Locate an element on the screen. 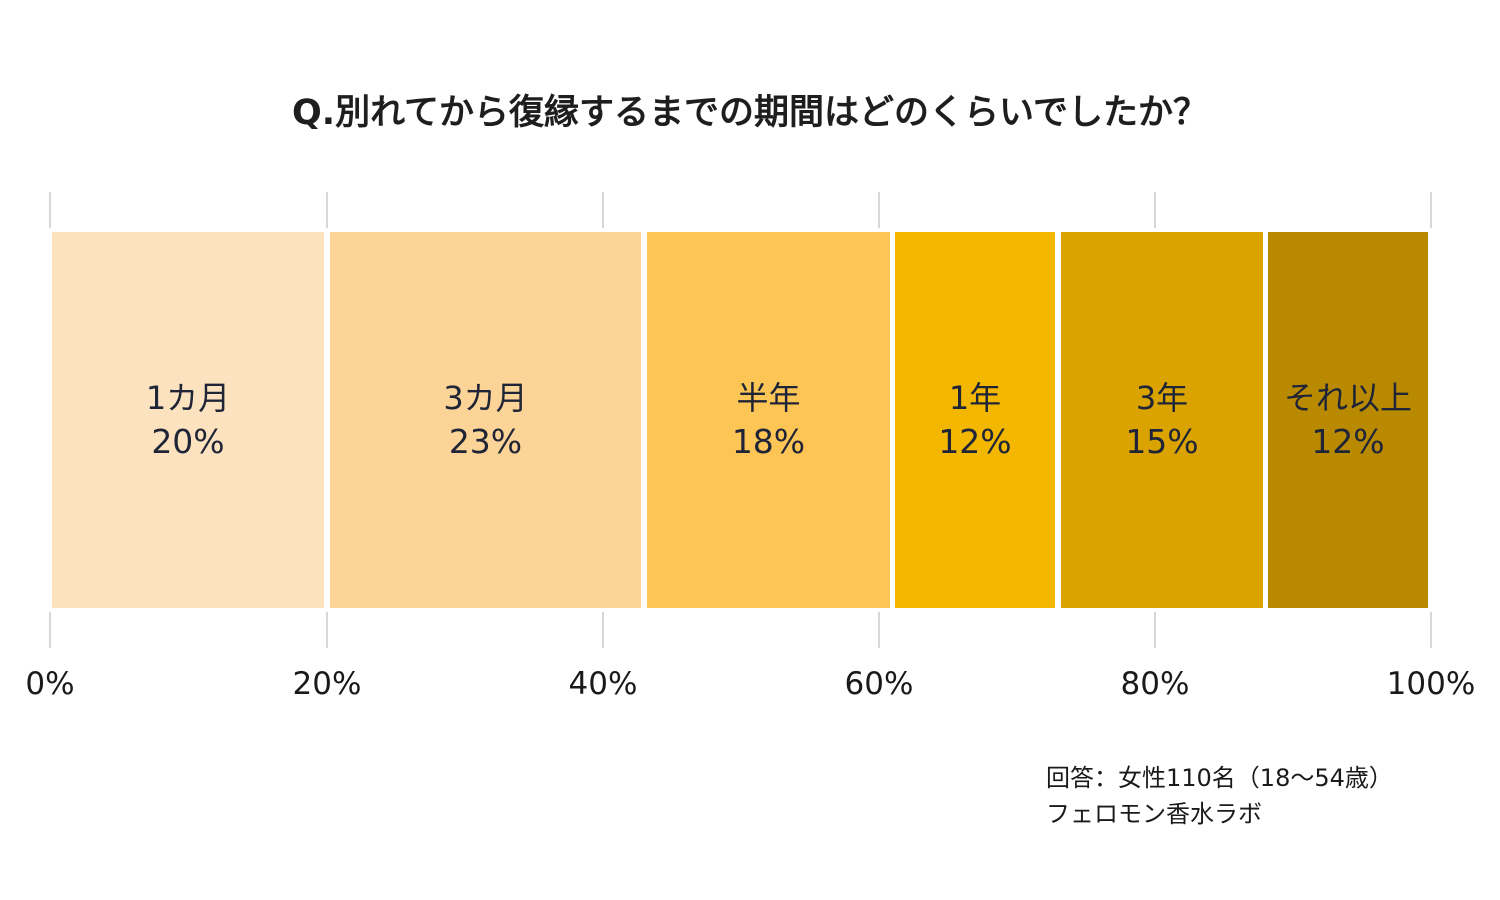 The image size is (1500, 900). segment-label: 1年 is located at coordinates (975, 398).